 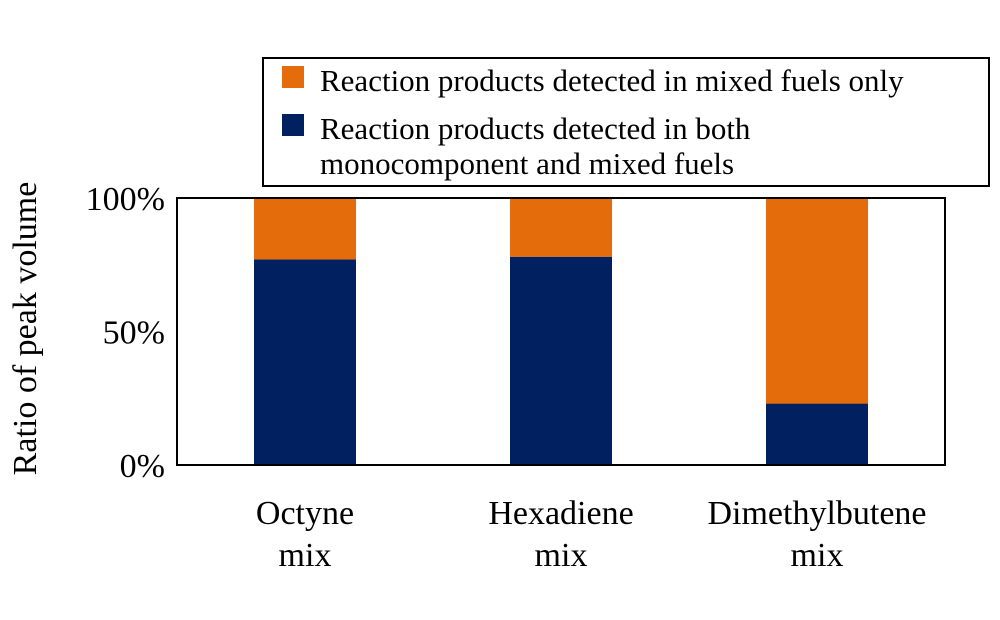 What do you see at coordinates (560, 513) in the screenshot?
I see `x-category-label: Hexadiene` at bounding box center [560, 513].